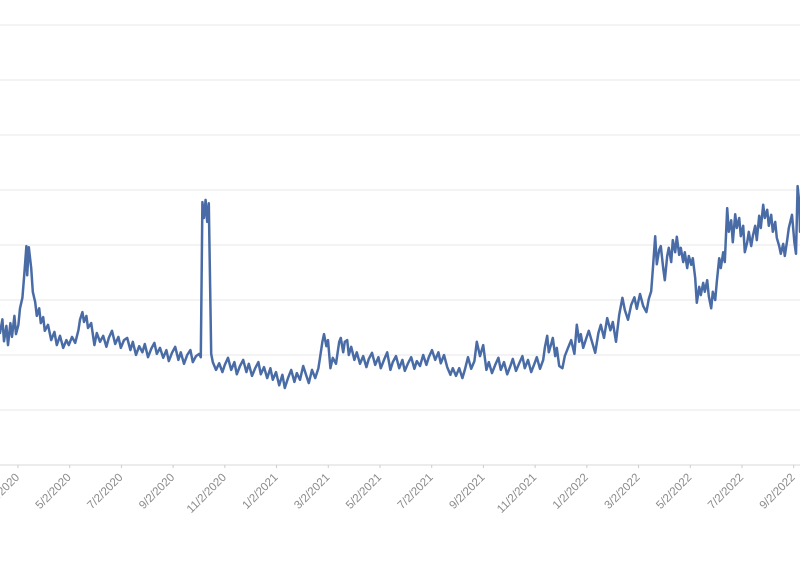 This screenshot has height=568, width=800. Describe the element at coordinates (571, 492) in the screenshot. I see `x-axis-tick-label: 1/2/2022` at that location.